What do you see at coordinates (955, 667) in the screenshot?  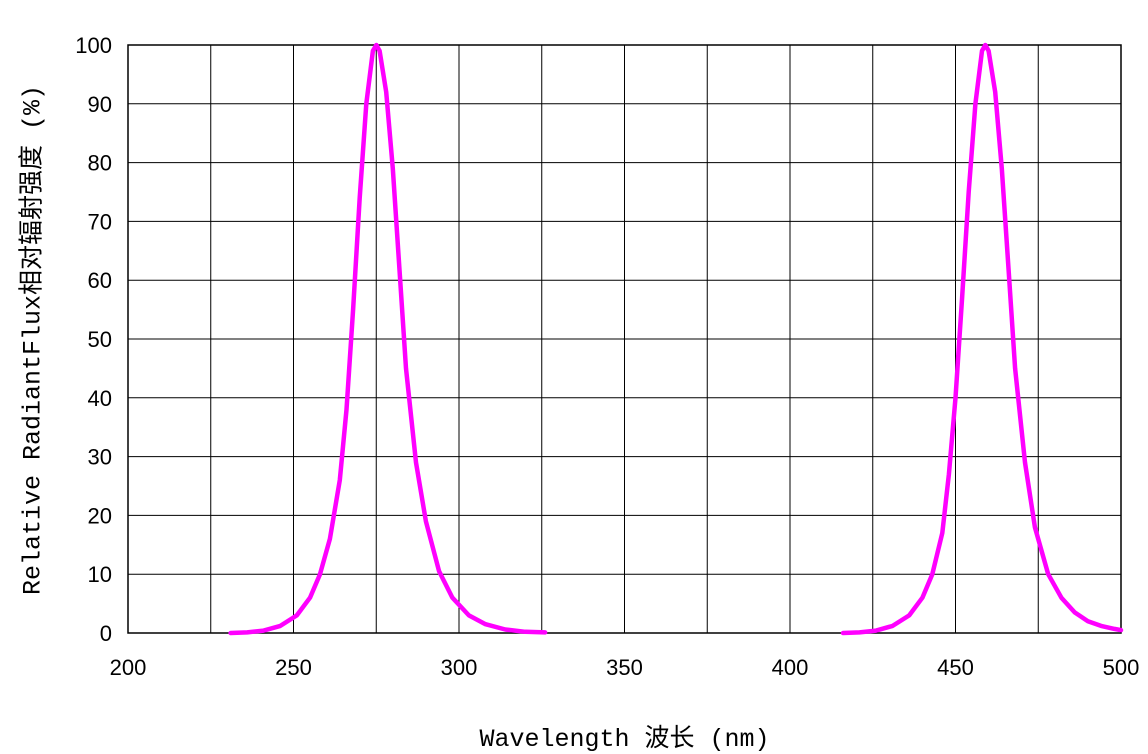 I see `x-tick-label: 450` at bounding box center [955, 667].